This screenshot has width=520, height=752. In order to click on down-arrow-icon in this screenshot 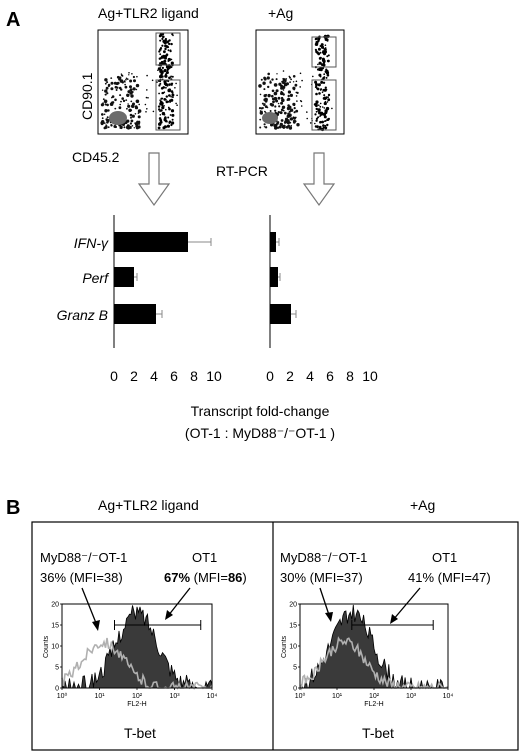, I will do `click(319, 179)`.